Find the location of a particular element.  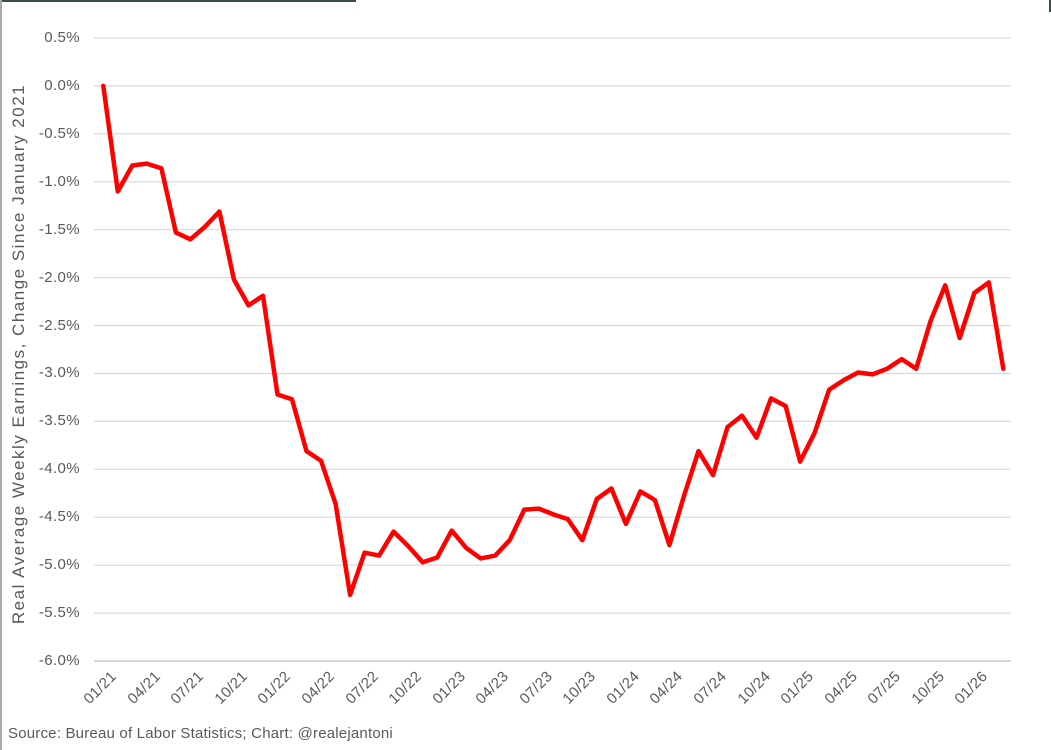

y-tick-label: -6.0% is located at coordinates (59, 660).